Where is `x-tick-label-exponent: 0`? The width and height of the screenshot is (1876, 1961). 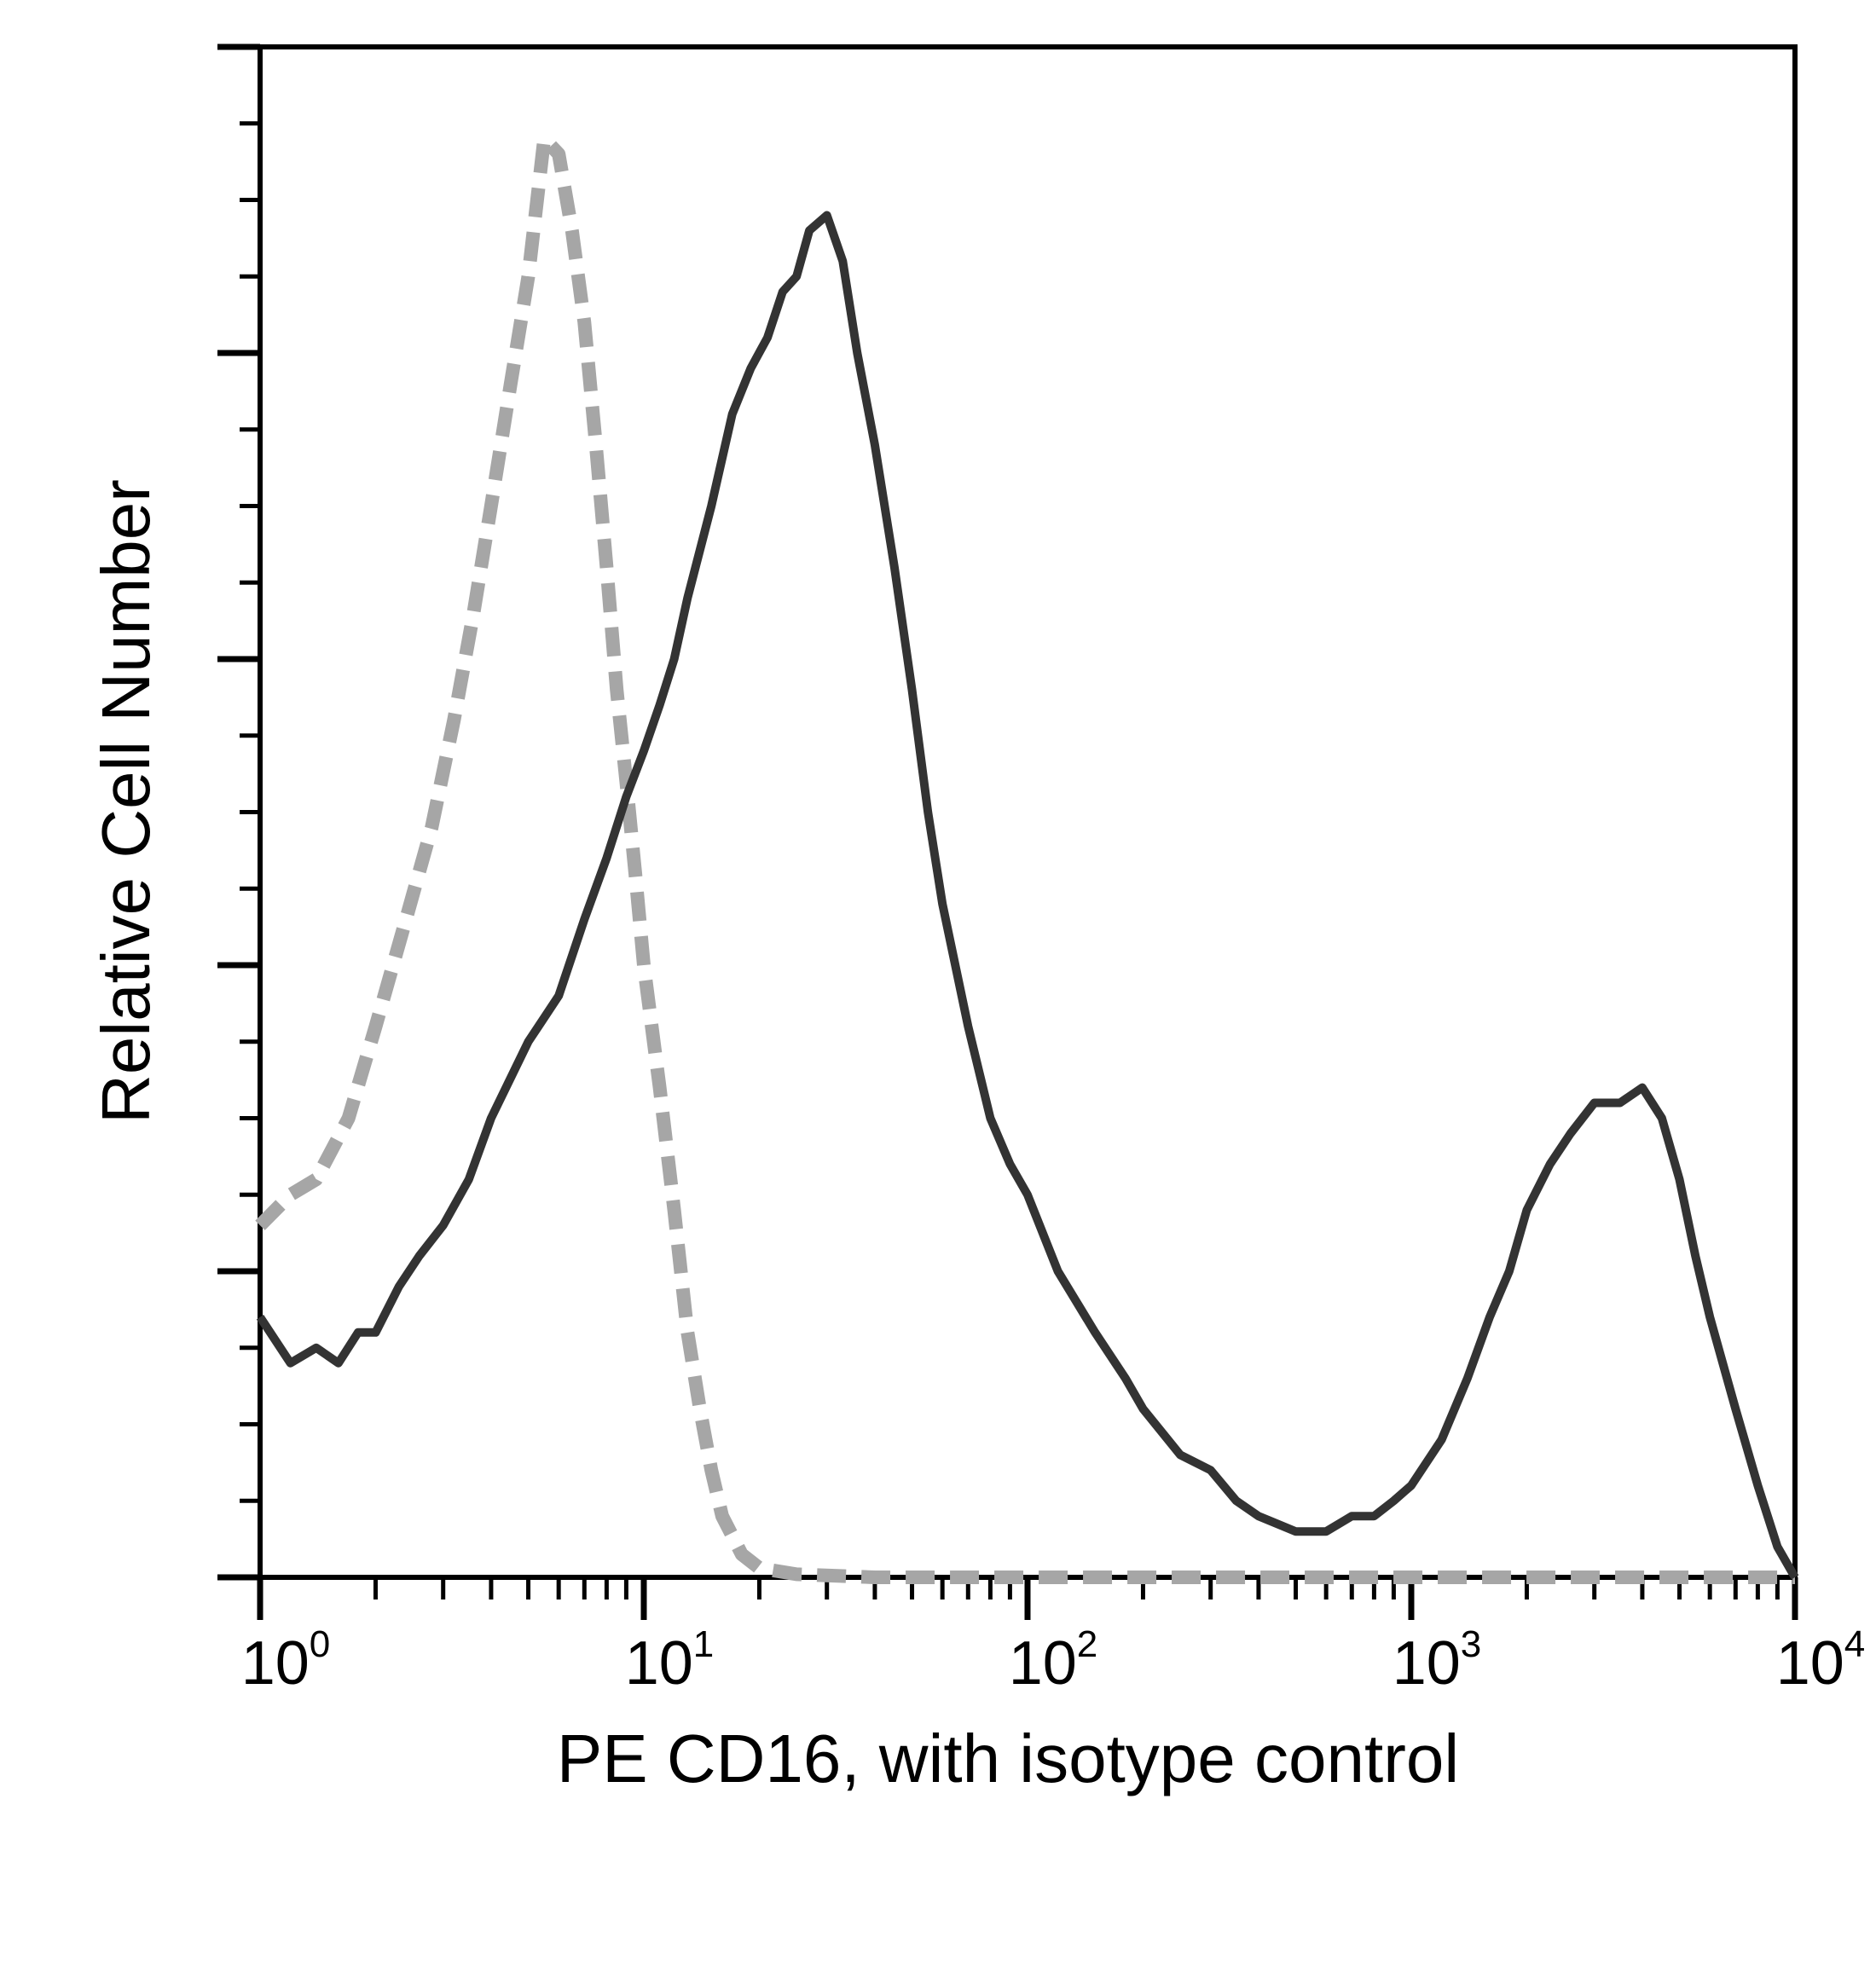 x-tick-label-exponent: 0 is located at coordinates (320, 1644).